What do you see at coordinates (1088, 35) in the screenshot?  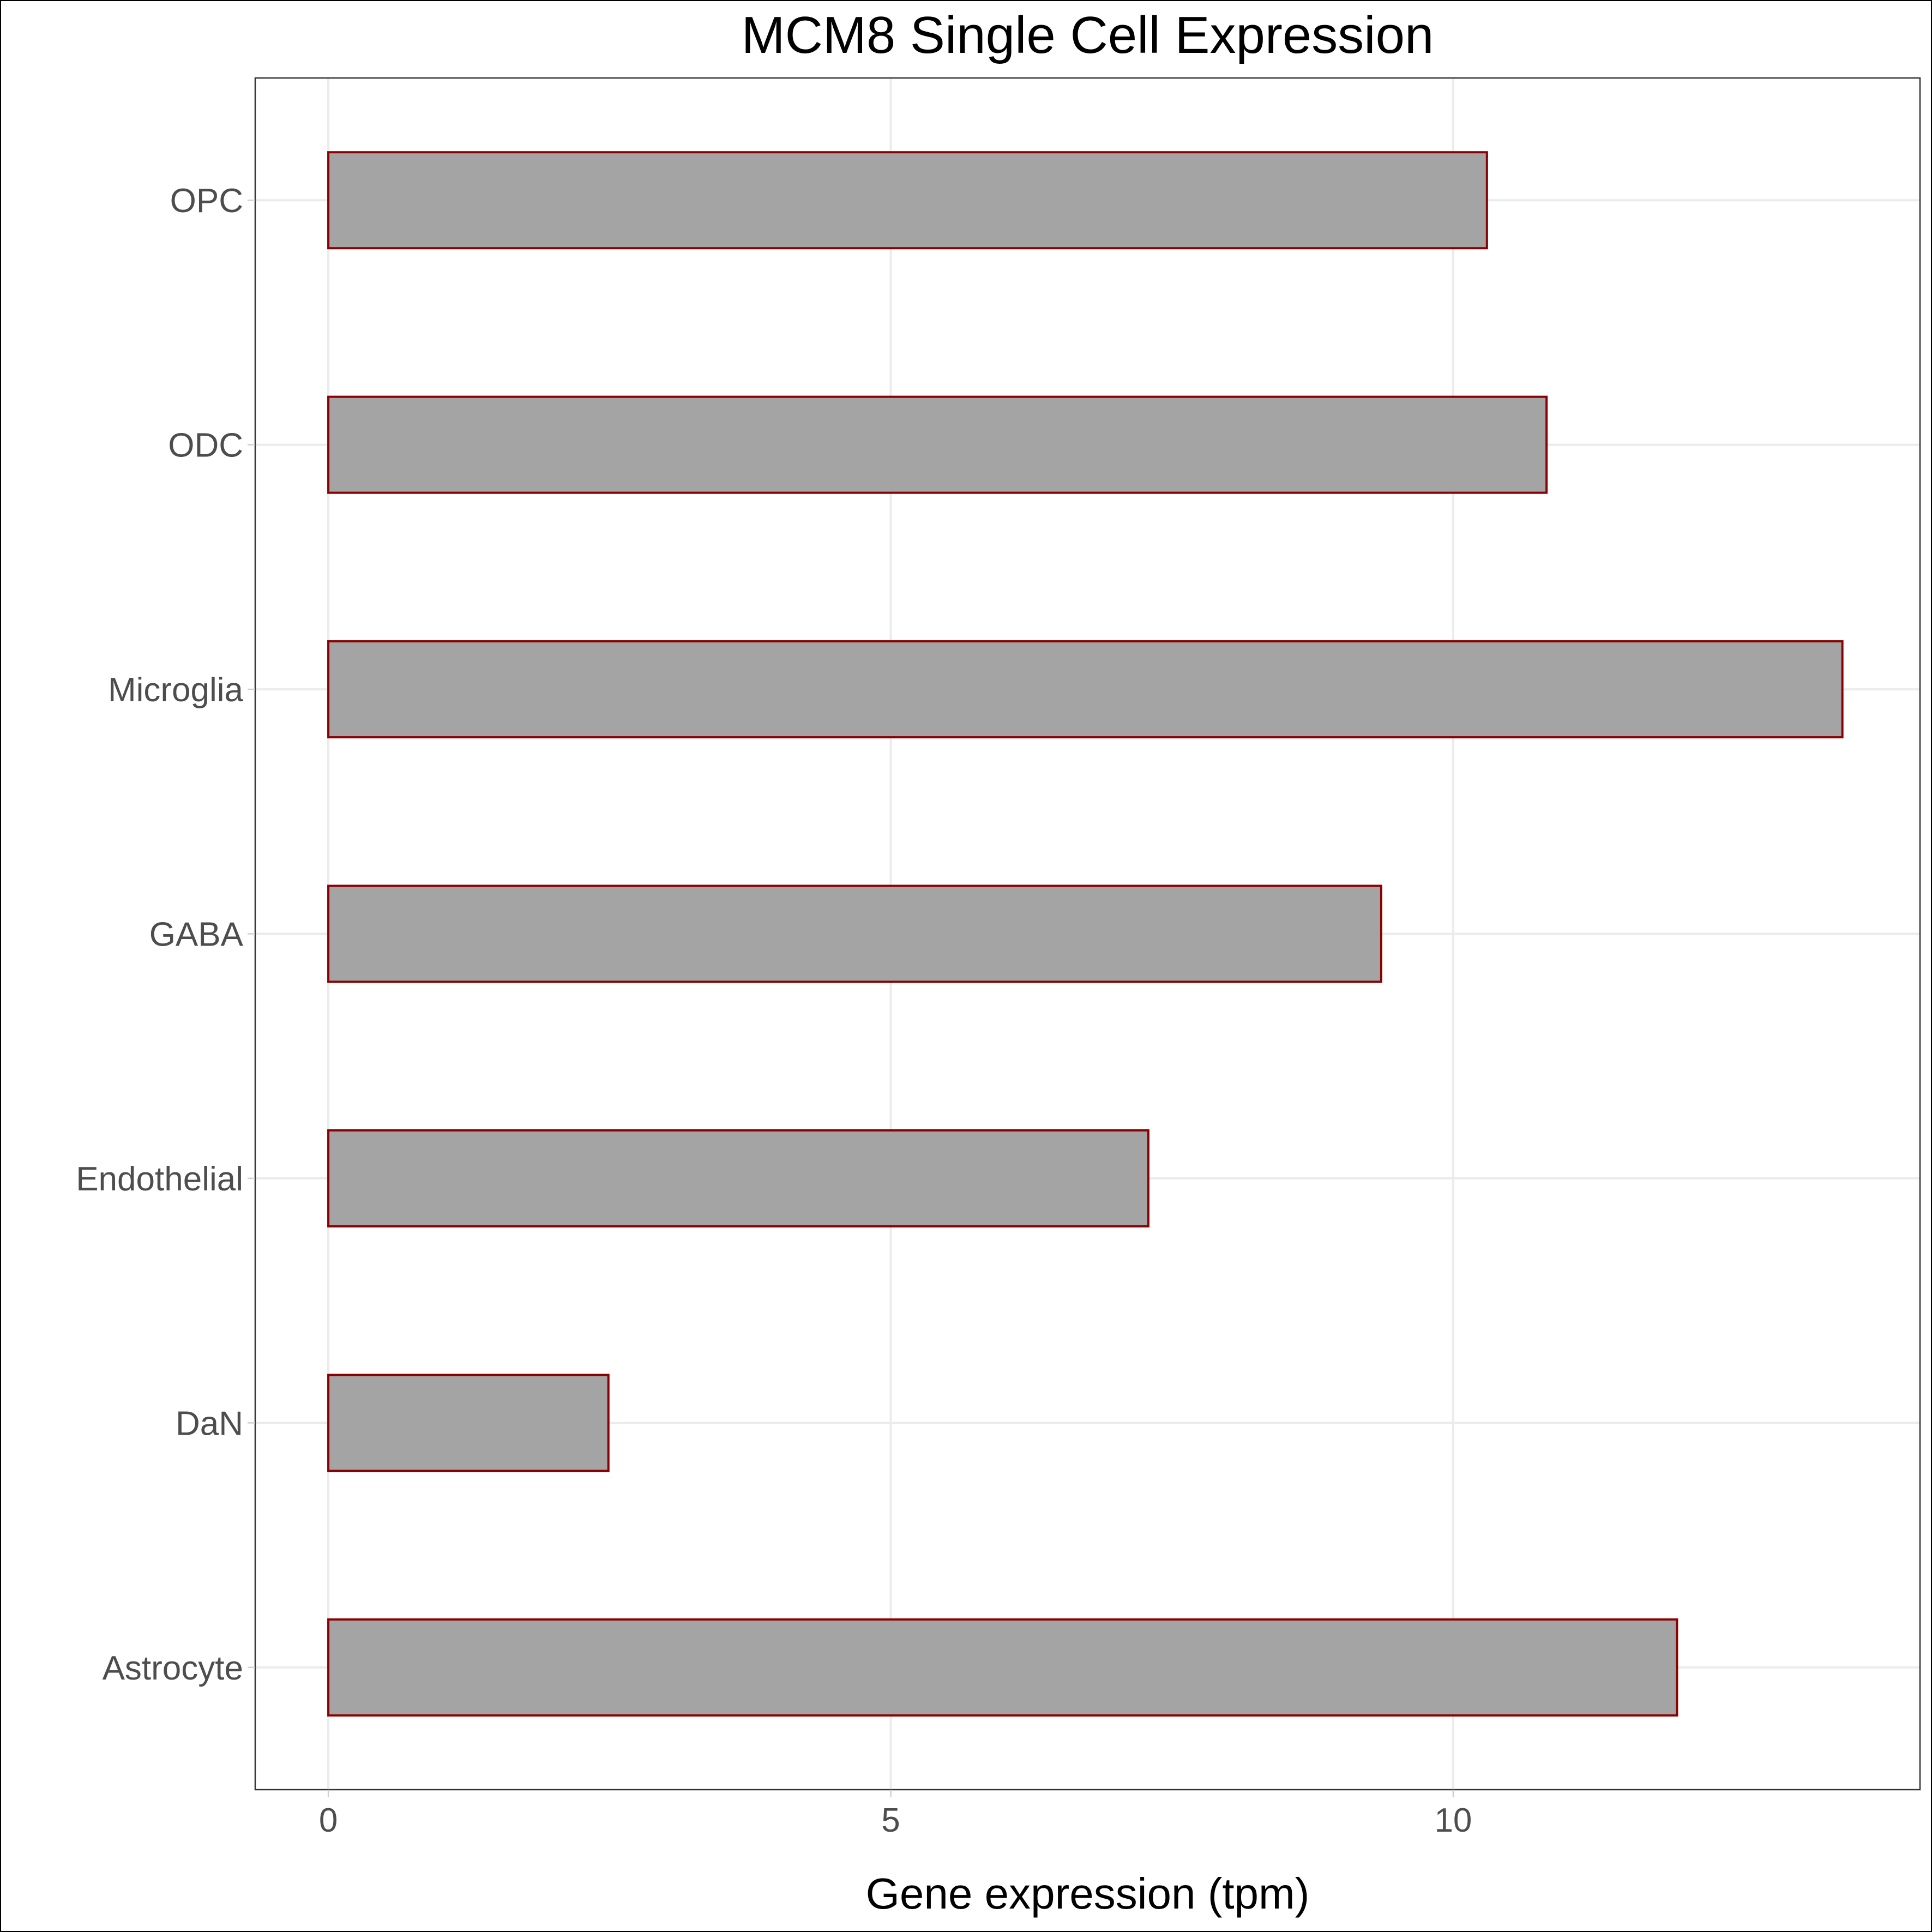 I see `chart-title: MCM8 Single Cell Expression` at bounding box center [1088, 35].